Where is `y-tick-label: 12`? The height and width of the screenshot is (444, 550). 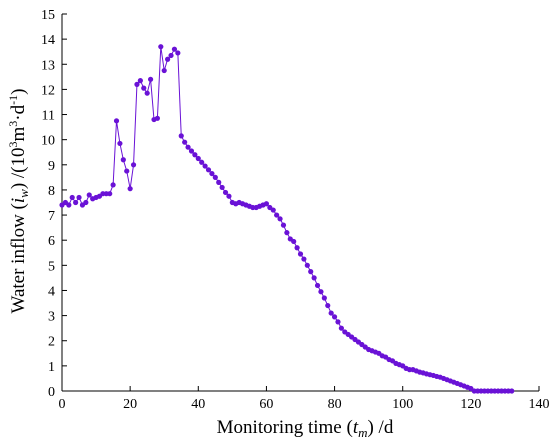
y-tick-label: 12 is located at coordinates (48, 90).